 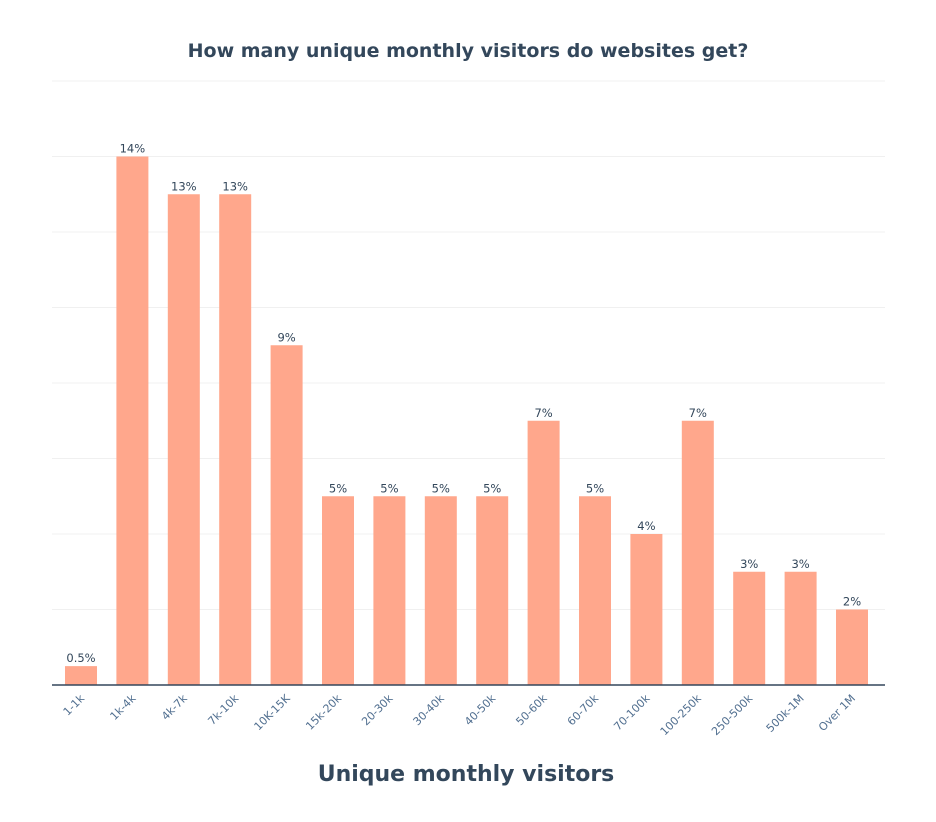 What do you see at coordinates (852, 647) in the screenshot?
I see `bar-over-1m` at bounding box center [852, 647].